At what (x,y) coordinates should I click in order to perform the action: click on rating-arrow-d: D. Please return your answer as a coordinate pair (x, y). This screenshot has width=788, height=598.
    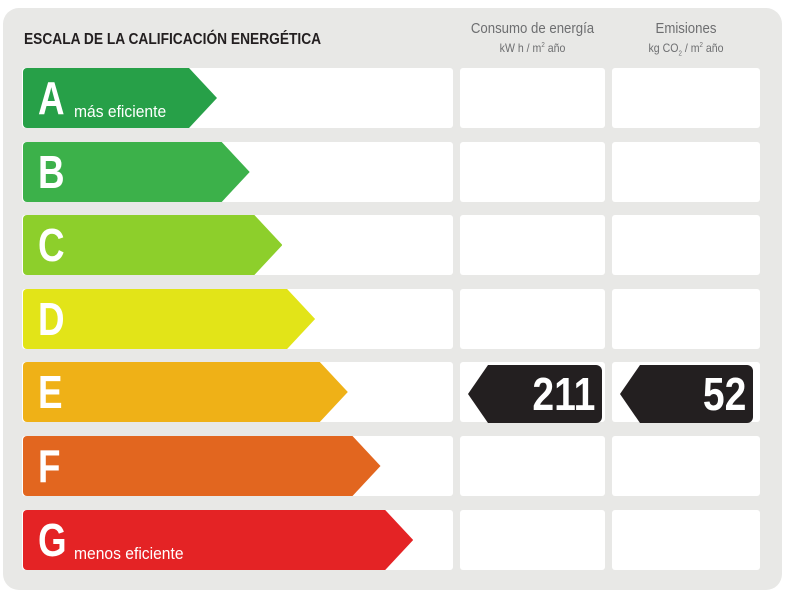
    Looking at the image, I should click on (169, 319).